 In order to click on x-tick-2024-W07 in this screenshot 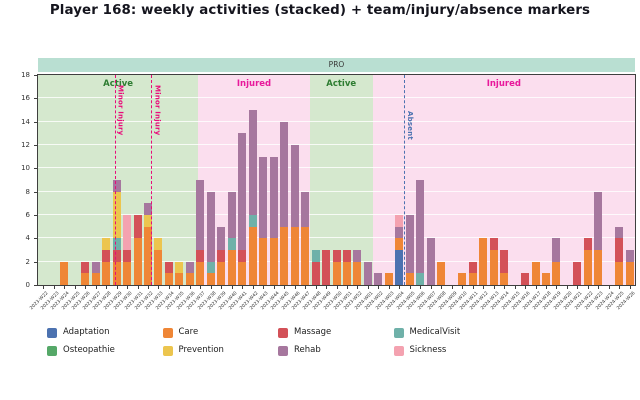, I will do `click(431, 287)`.